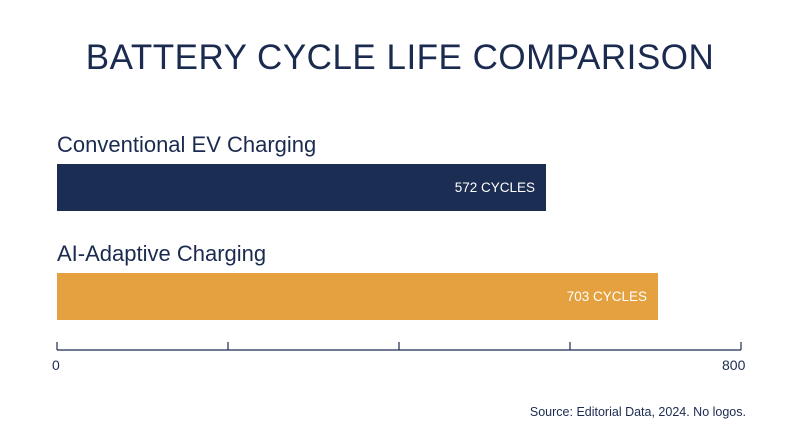 This screenshot has height=447, width=800. Describe the element at coordinates (495, 187) in the screenshot. I see `bar-value-conventional: 572 CYCLES` at that location.